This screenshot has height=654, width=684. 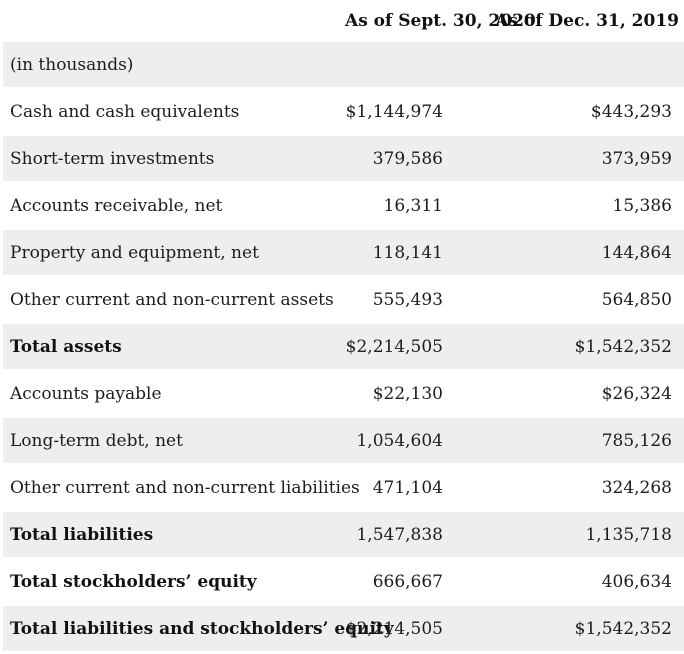 What do you see at coordinates (569, 252) in the screenshot?
I see `value-2019: 144,864` at bounding box center [569, 252].